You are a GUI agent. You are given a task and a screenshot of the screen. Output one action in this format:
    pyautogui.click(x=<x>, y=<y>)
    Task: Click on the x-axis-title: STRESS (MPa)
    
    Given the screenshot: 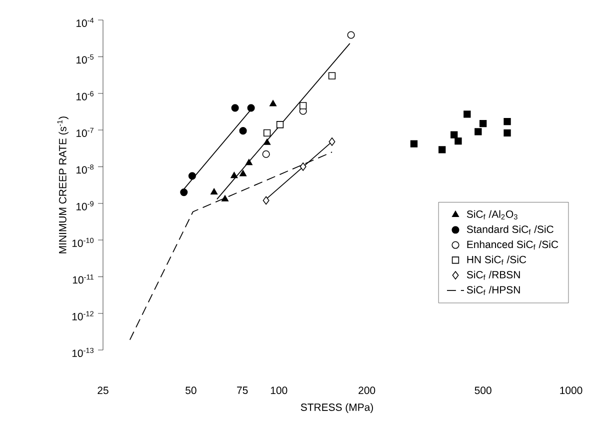 What is the action you would take?
    pyautogui.click(x=336, y=408)
    